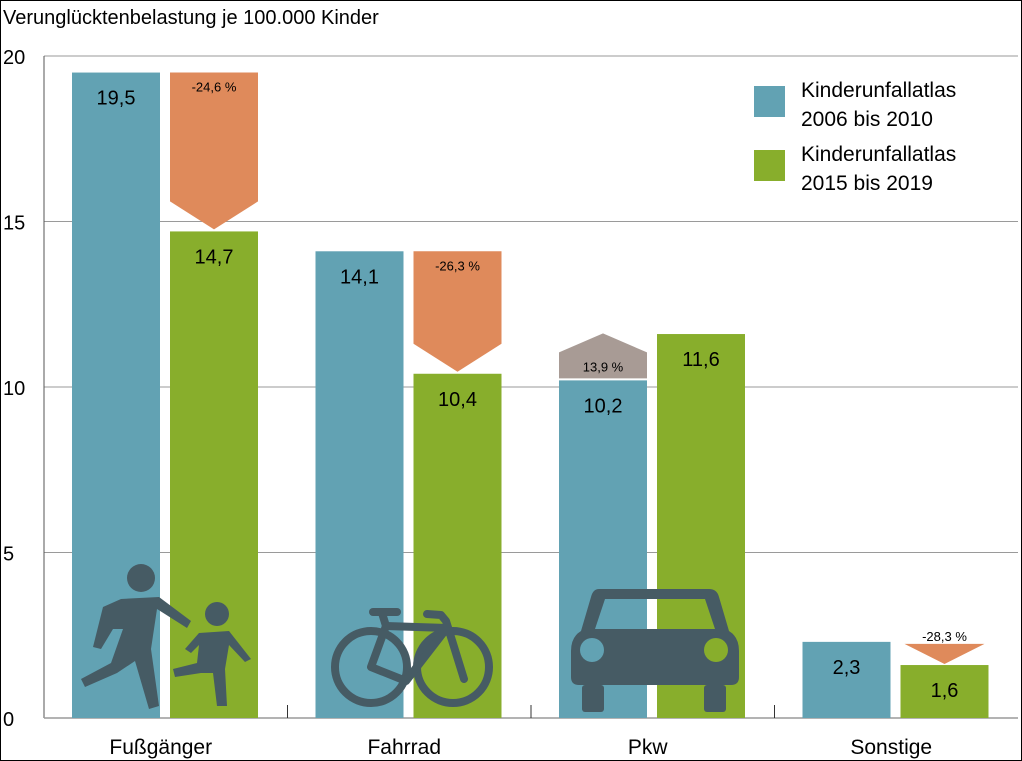 This screenshot has height=761, width=1022. Describe the element at coordinates (136, 653) in the screenshot. I see `adult-body` at that location.